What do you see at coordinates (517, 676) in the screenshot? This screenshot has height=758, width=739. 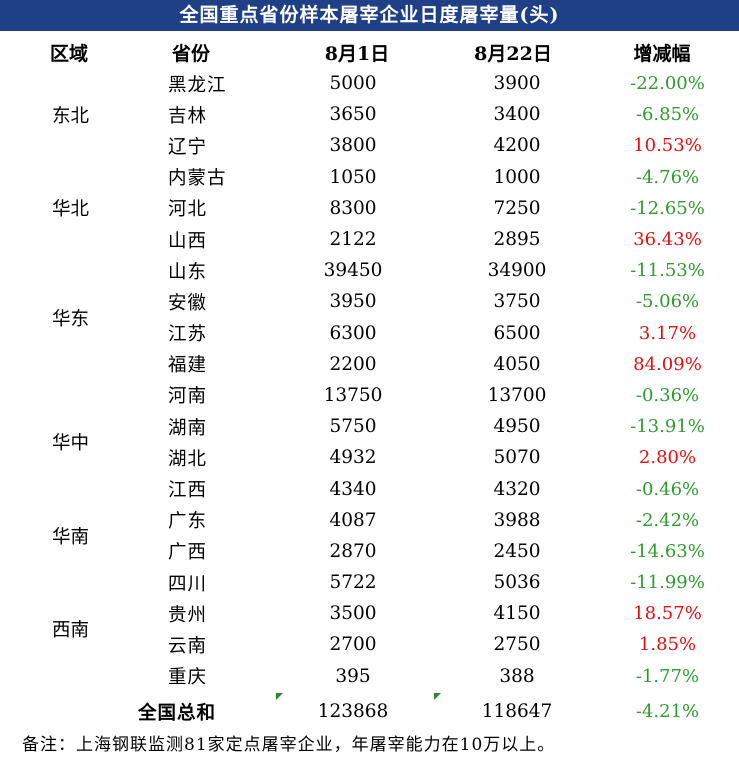 I see `aug22-value-cell: 388` at bounding box center [517, 676].